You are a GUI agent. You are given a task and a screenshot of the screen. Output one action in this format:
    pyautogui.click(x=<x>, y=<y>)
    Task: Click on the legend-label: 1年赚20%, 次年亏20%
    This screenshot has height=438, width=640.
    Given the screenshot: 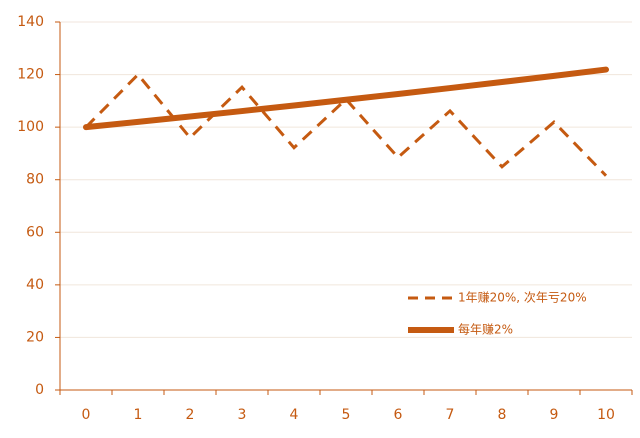 What is the action you would take?
    pyautogui.click(x=522, y=297)
    